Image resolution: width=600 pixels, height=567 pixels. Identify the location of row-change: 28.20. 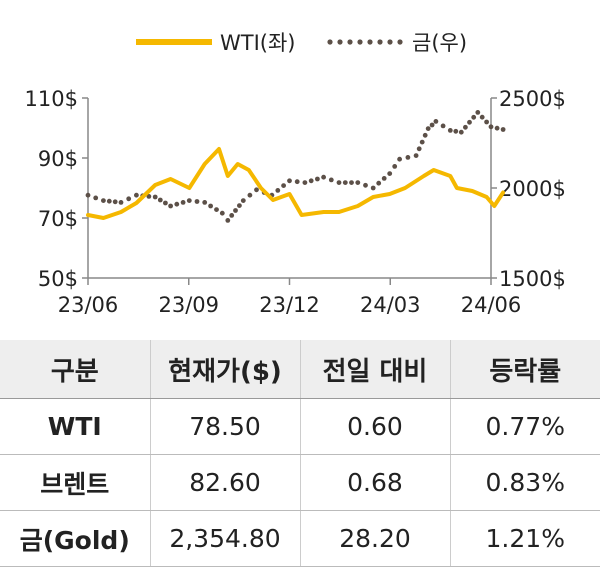
(374, 538).